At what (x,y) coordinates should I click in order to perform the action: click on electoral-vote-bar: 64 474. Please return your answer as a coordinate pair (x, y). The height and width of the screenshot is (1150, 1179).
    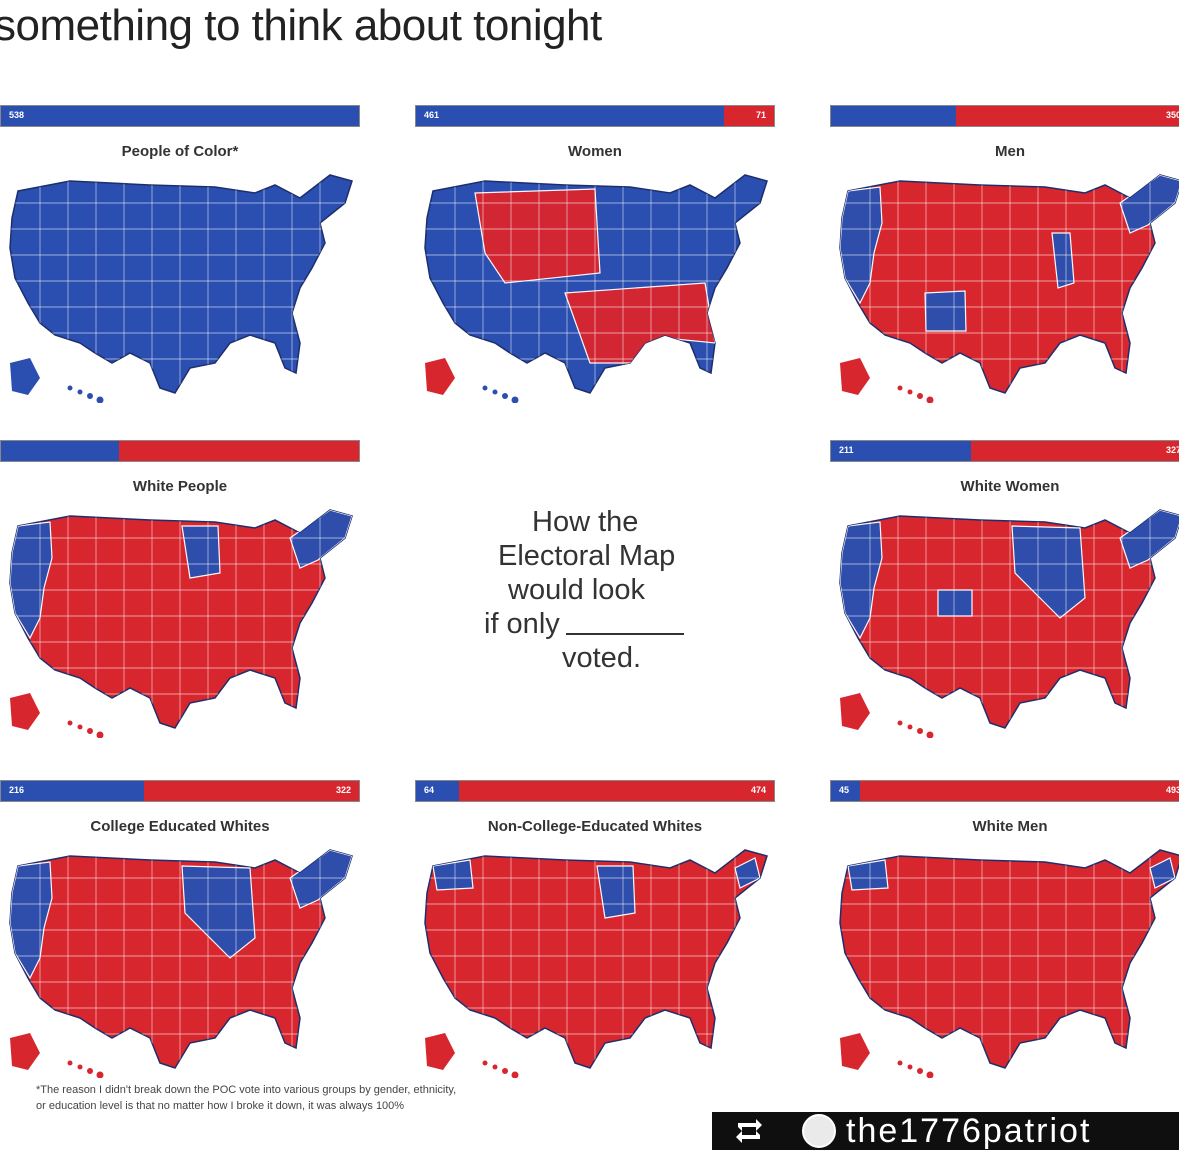
    Looking at the image, I should click on (595, 791).